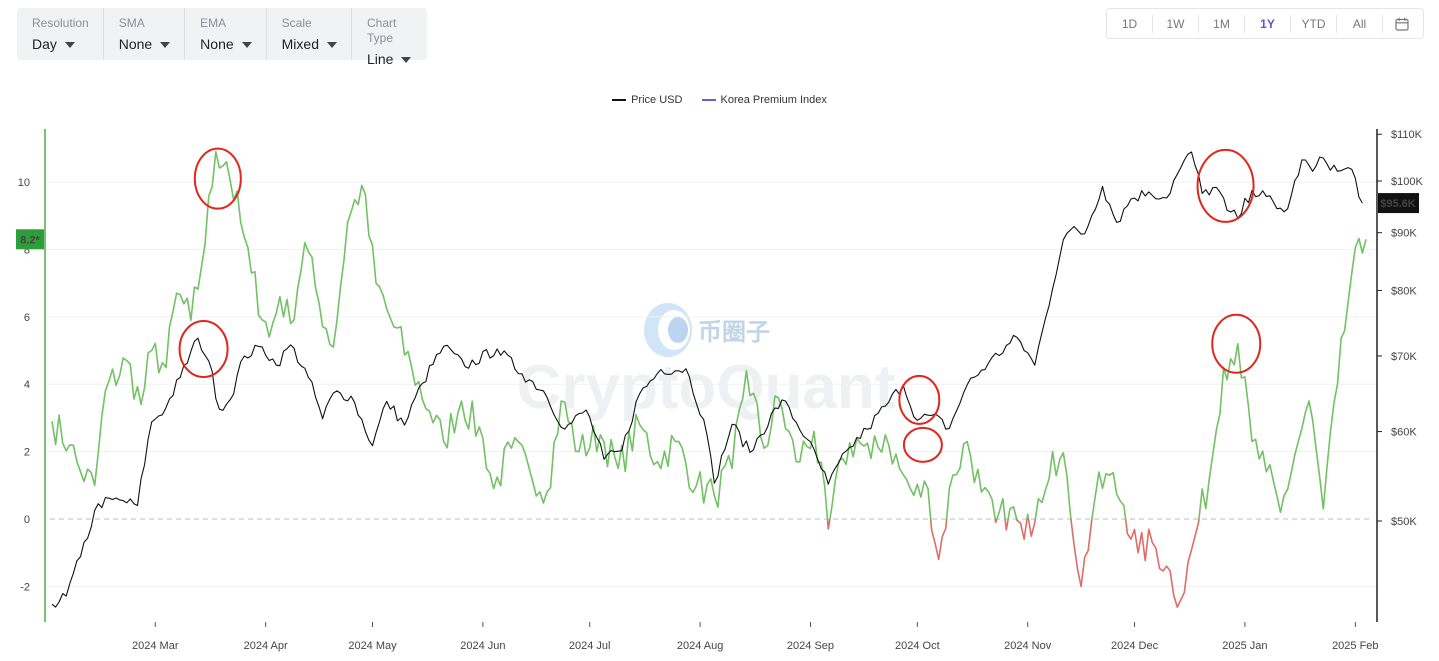 This screenshot has height=661, width=1439. Describe the element at coordinates (135, 44) in the screenshot. I see `sma-value: None` at that location.